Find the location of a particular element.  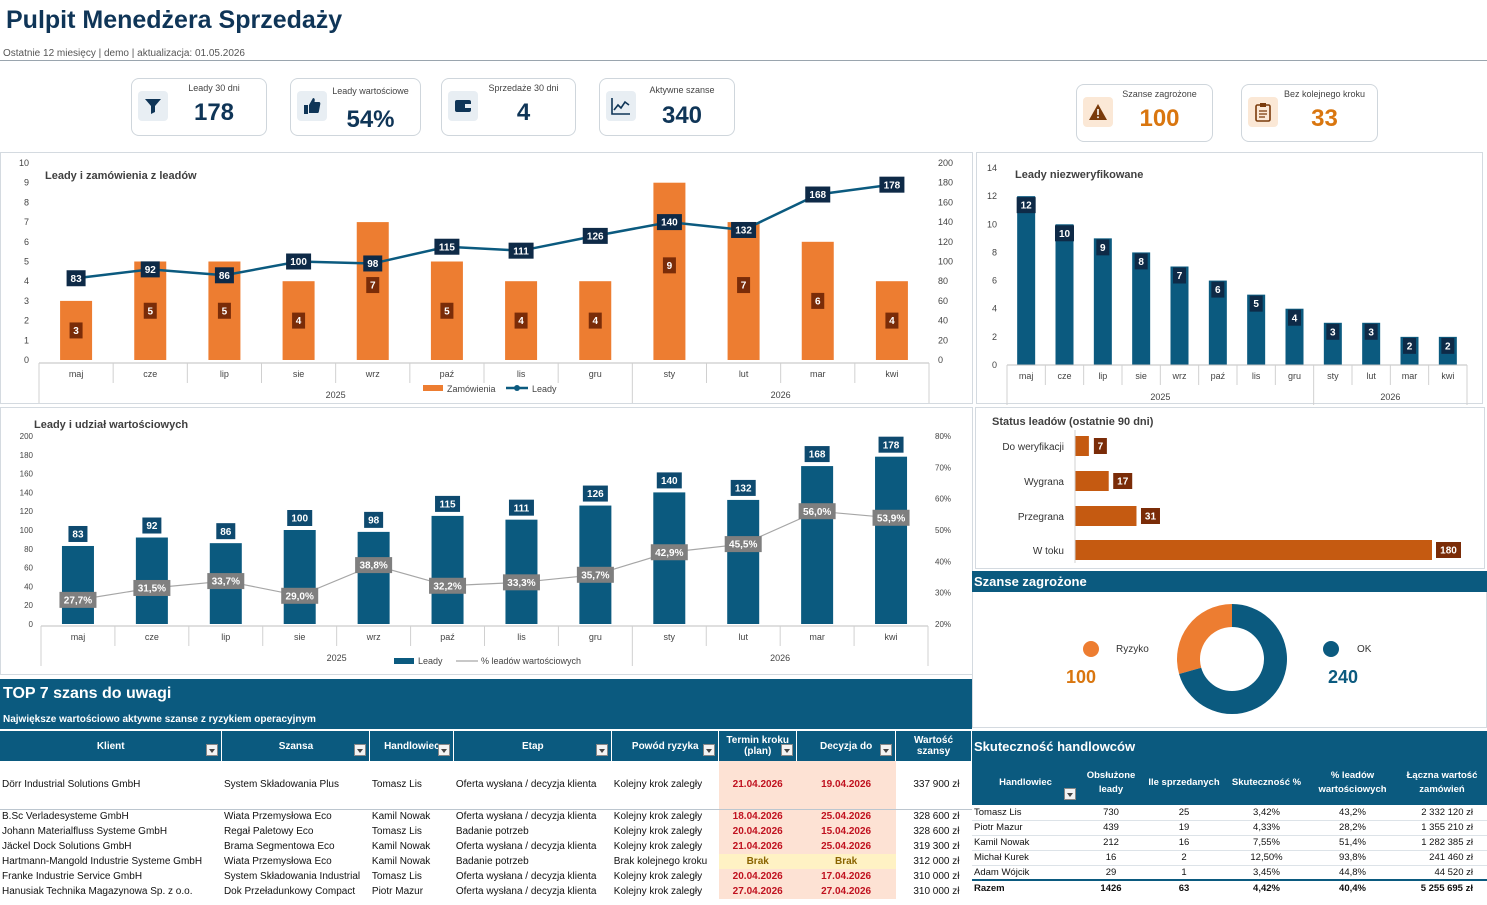

reps-col-rep: Handlowiec is located at coordinates (1025, 783).